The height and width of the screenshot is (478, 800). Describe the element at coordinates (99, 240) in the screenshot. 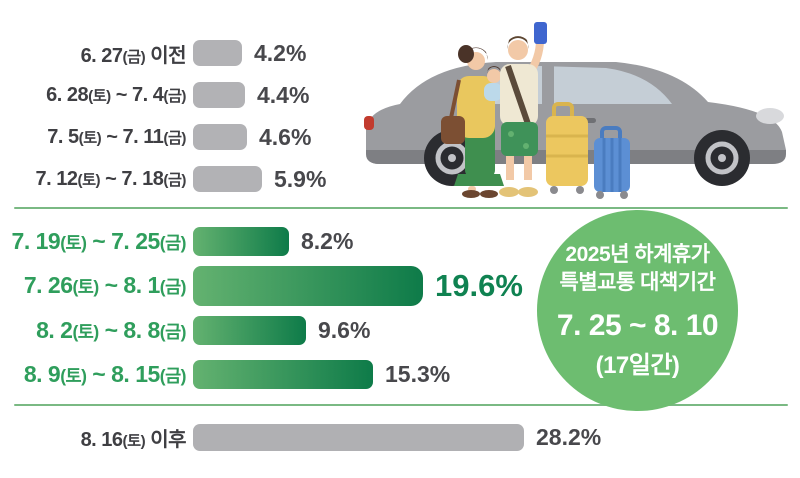

I see `period-label: 7. 19(토) ~ 7. 25(금)` at that location.